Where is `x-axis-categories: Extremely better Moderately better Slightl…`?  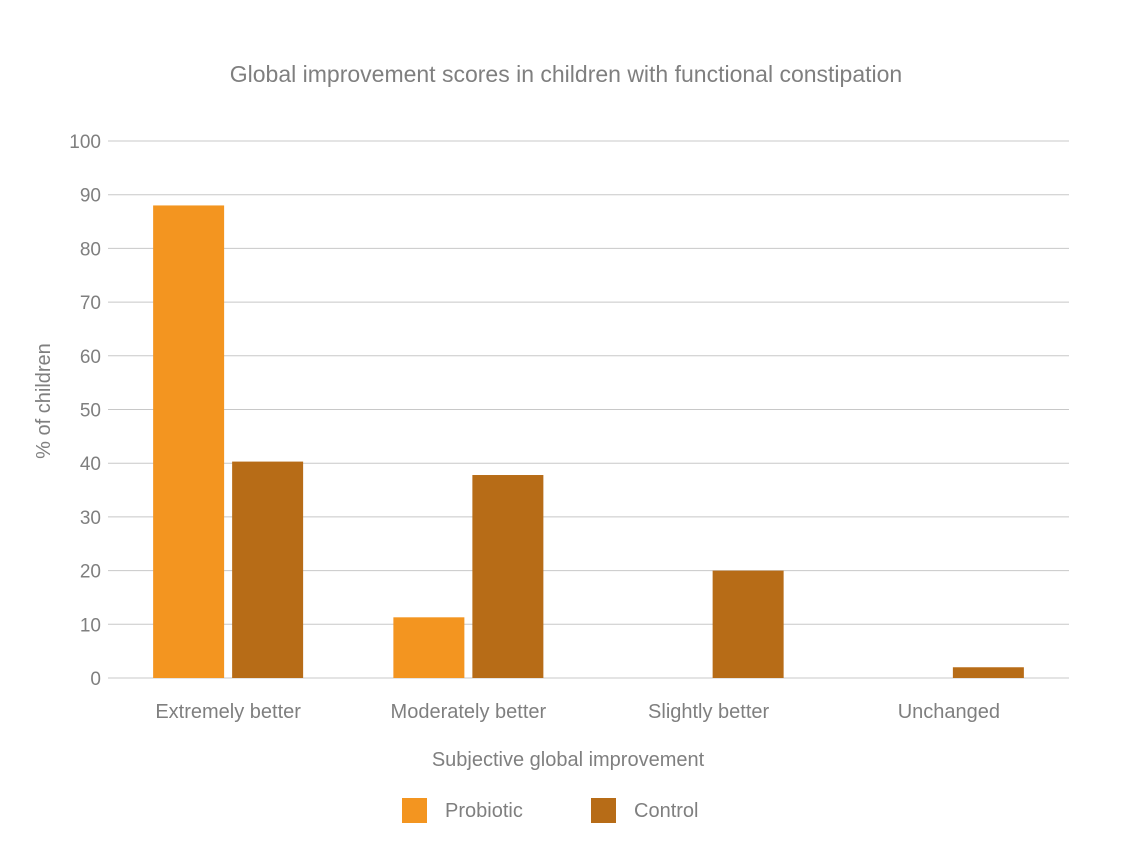
x-axis-categories: Extremely better Moderately better Slightl… is located at coordinates (577, 712).